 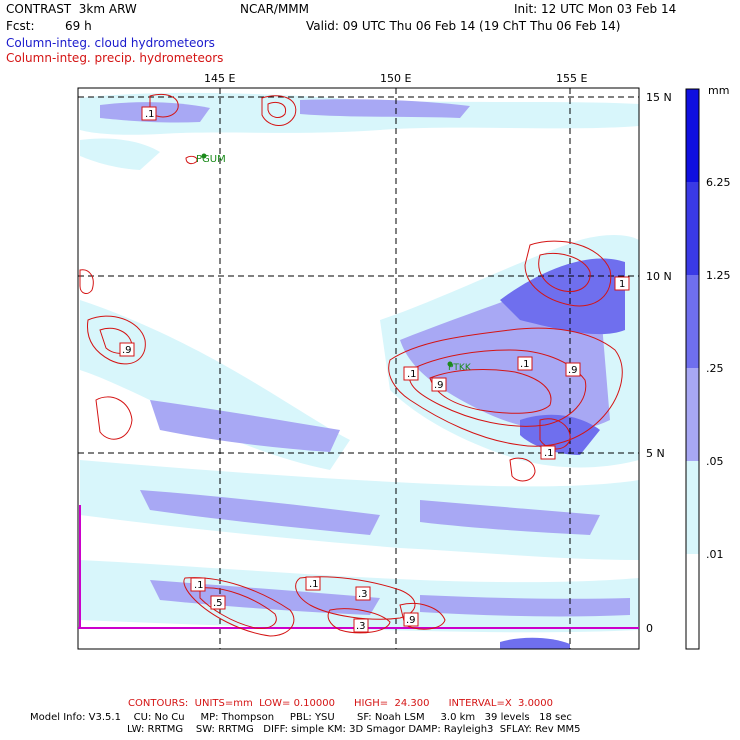 What do you see at coordinates (571, 78) in the screenshot?
I see `lon-label-155e: 155 E` at bounding box center [571, 78].